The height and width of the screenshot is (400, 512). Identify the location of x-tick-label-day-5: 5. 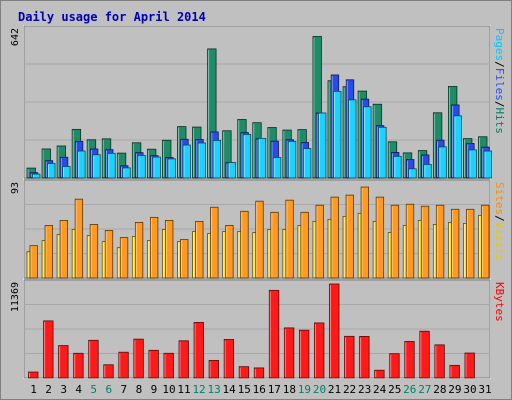
(93, 389).